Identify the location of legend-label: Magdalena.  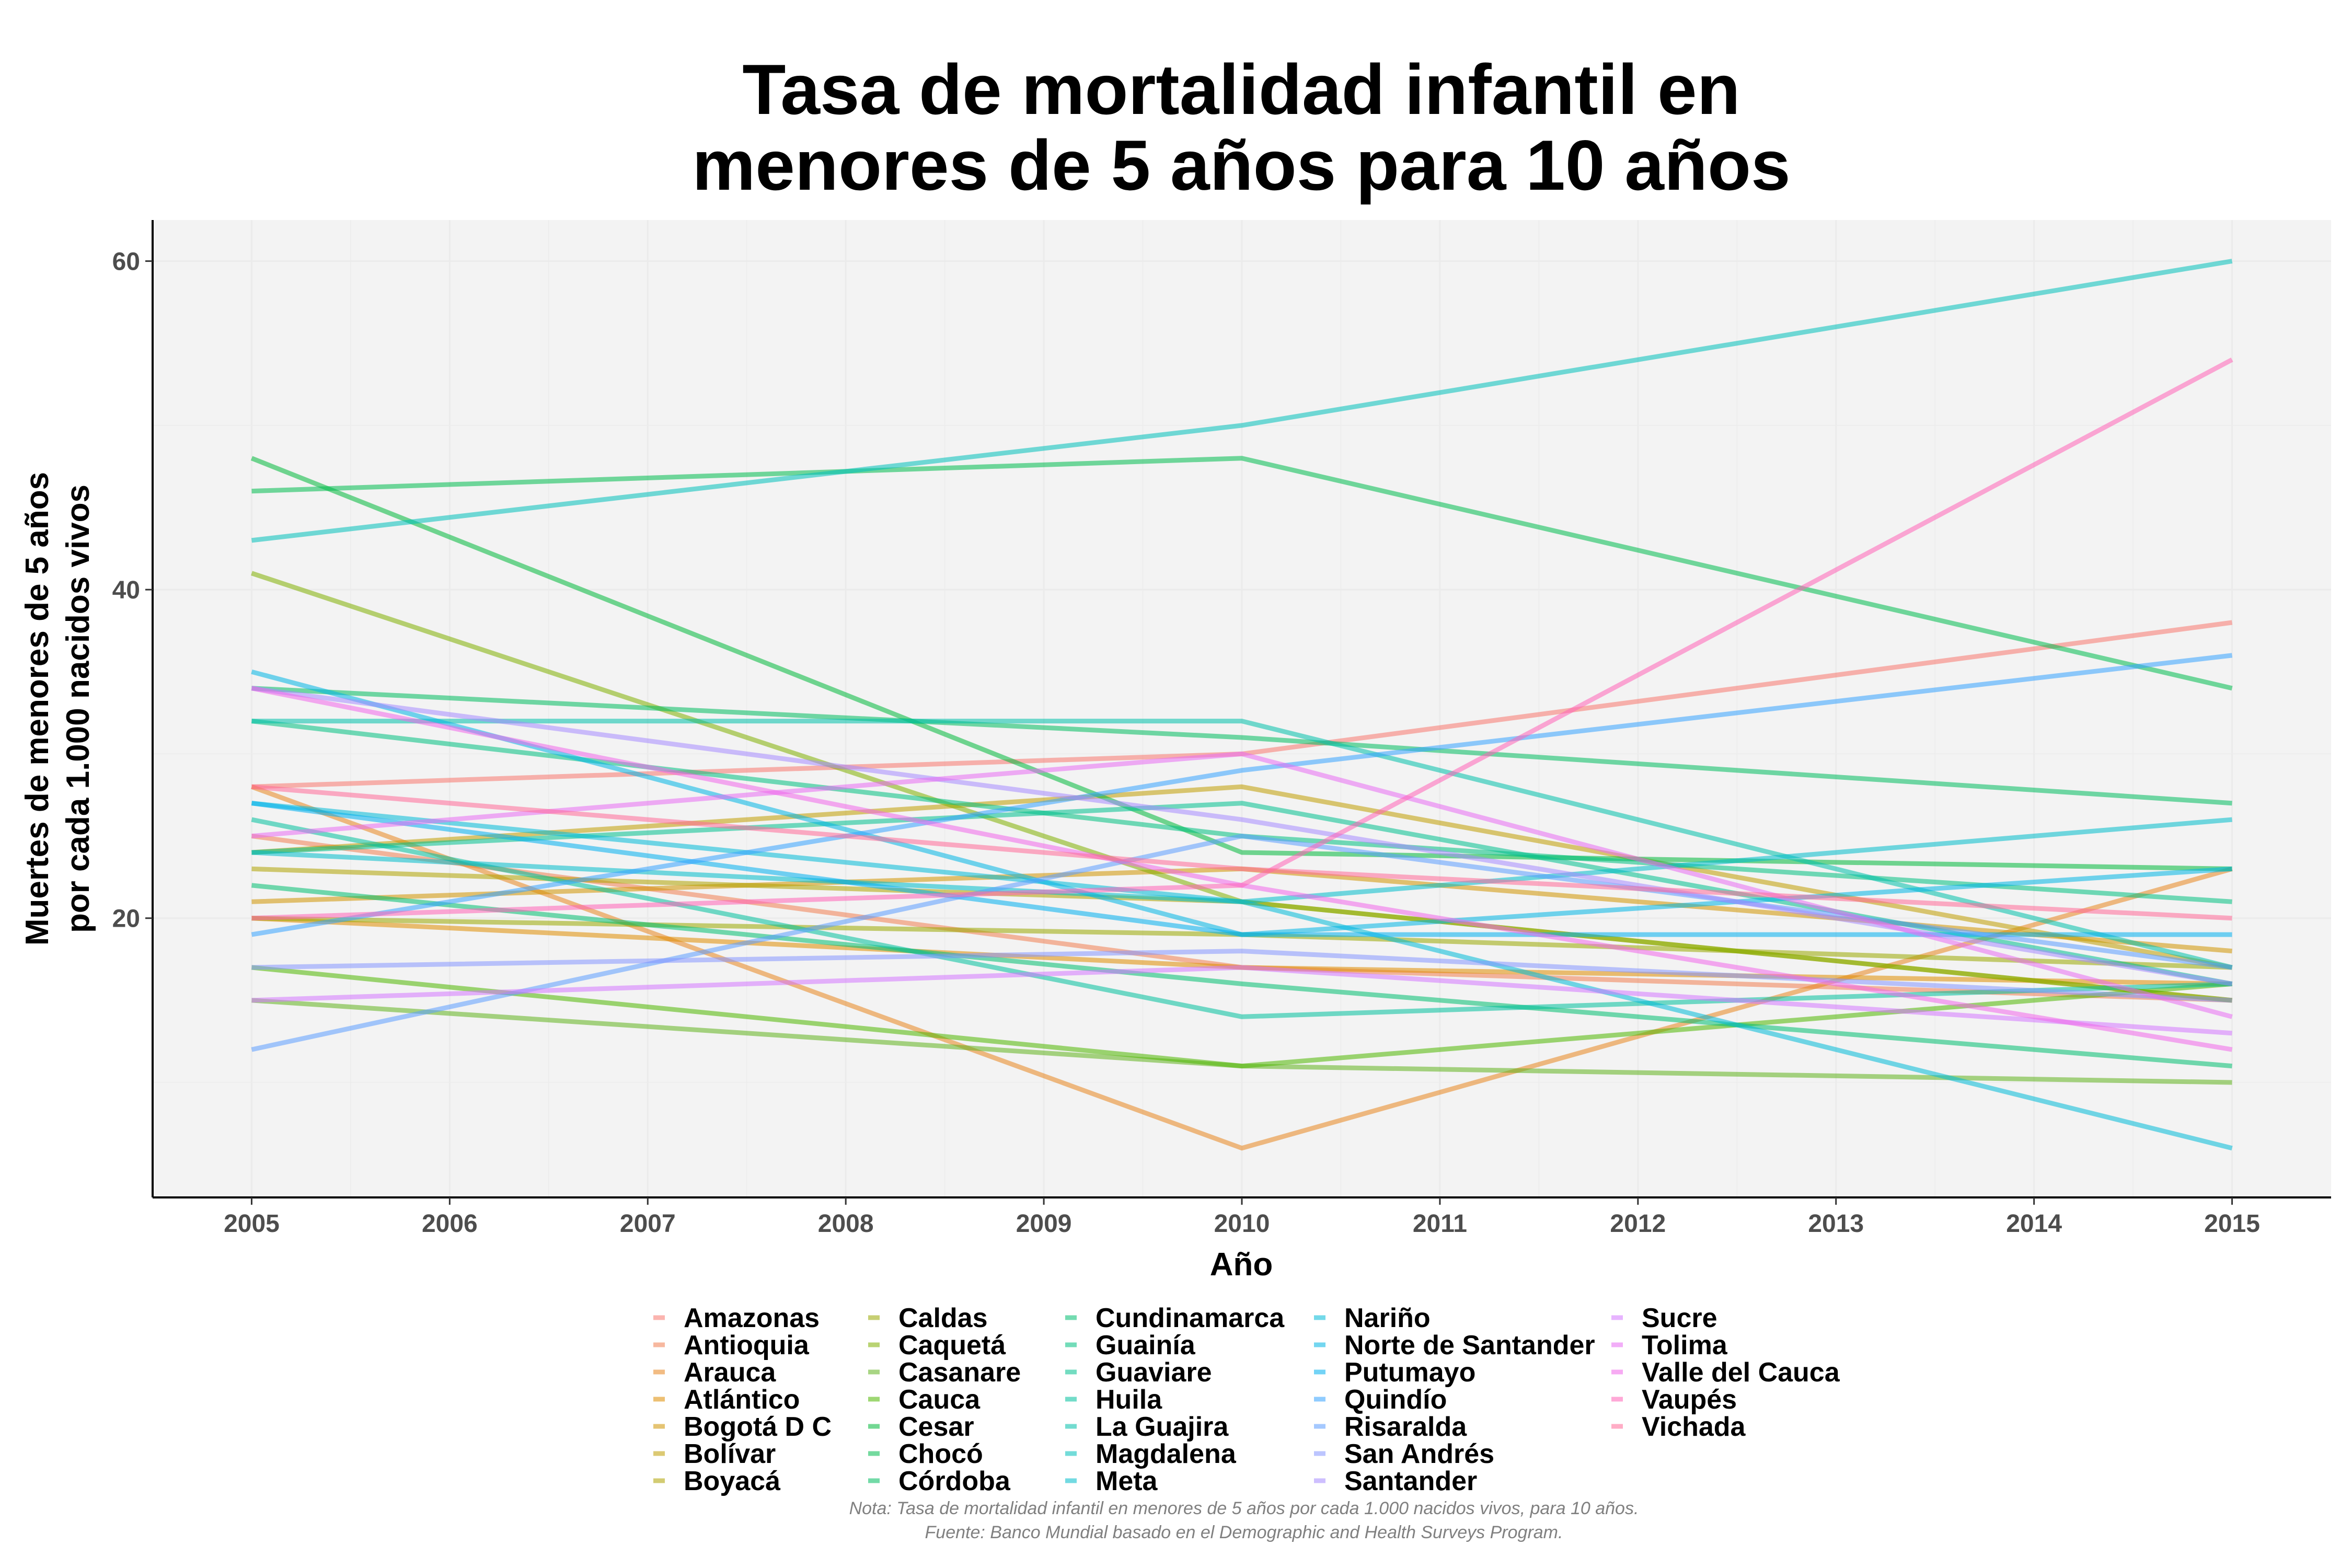
(1166, 1454).